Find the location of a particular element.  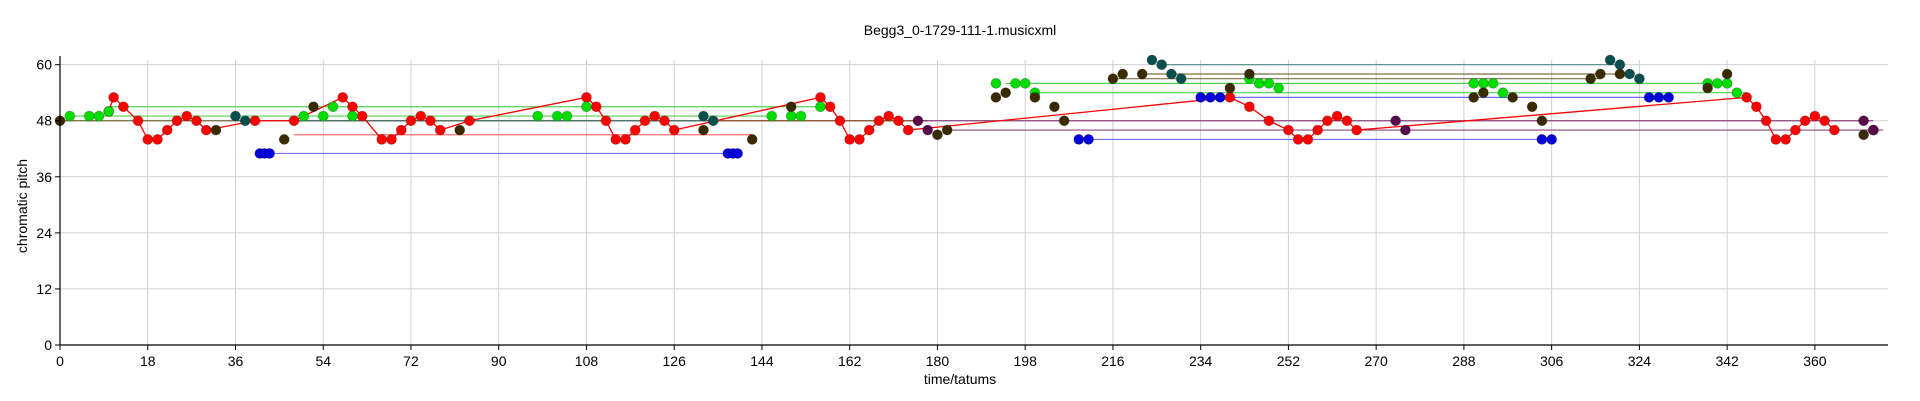

x-tick-label: 126 is located at coordinates (675, 361).